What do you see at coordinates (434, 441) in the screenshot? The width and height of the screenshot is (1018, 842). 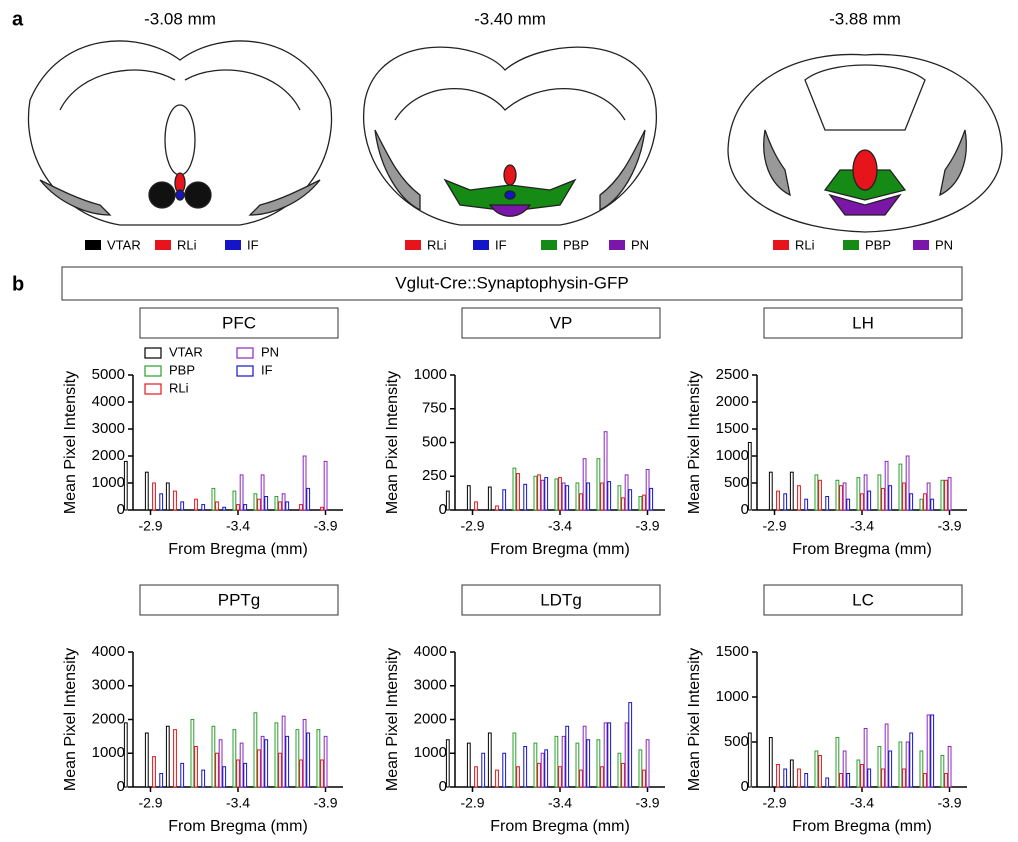 I see `y-tick-label: 500` at bounding box center [434, 441].